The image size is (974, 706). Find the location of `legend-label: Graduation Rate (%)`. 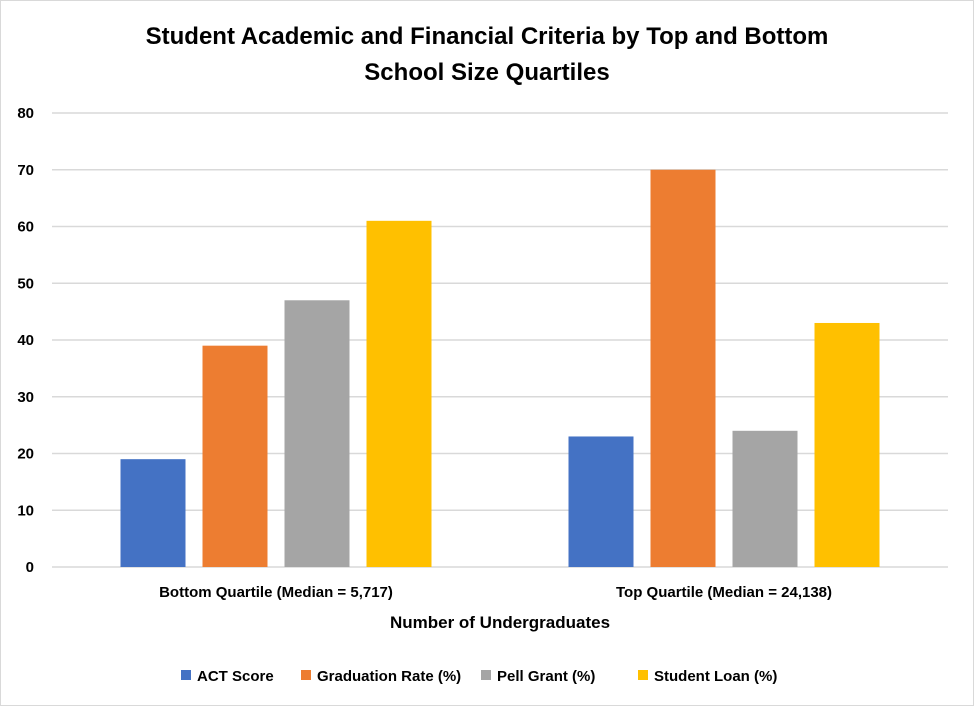

legend-label: Graduation Rate (%) is located at coordinates (389, 676).